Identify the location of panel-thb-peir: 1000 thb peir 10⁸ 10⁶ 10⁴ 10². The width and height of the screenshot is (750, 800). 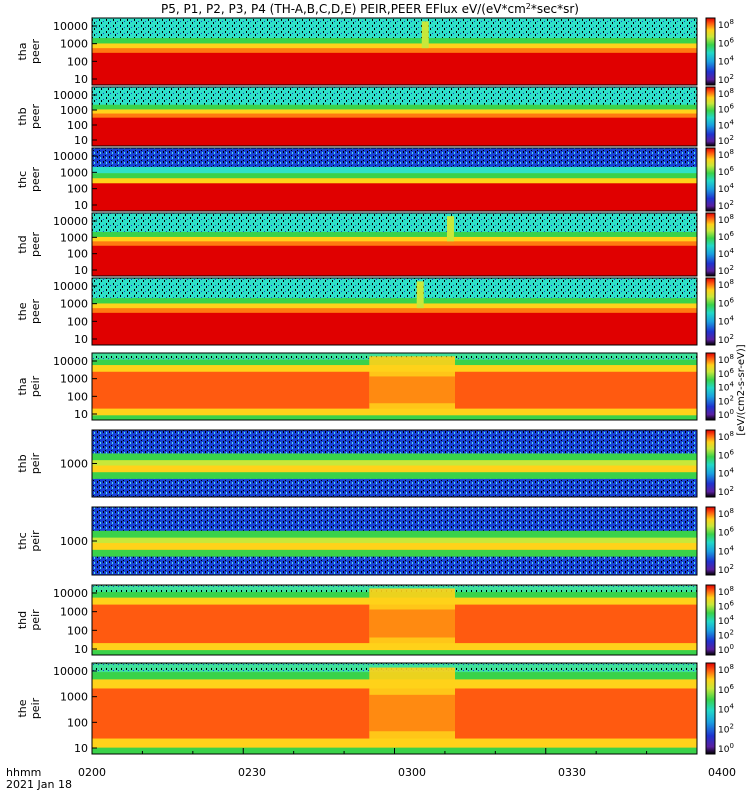
(375, 463).